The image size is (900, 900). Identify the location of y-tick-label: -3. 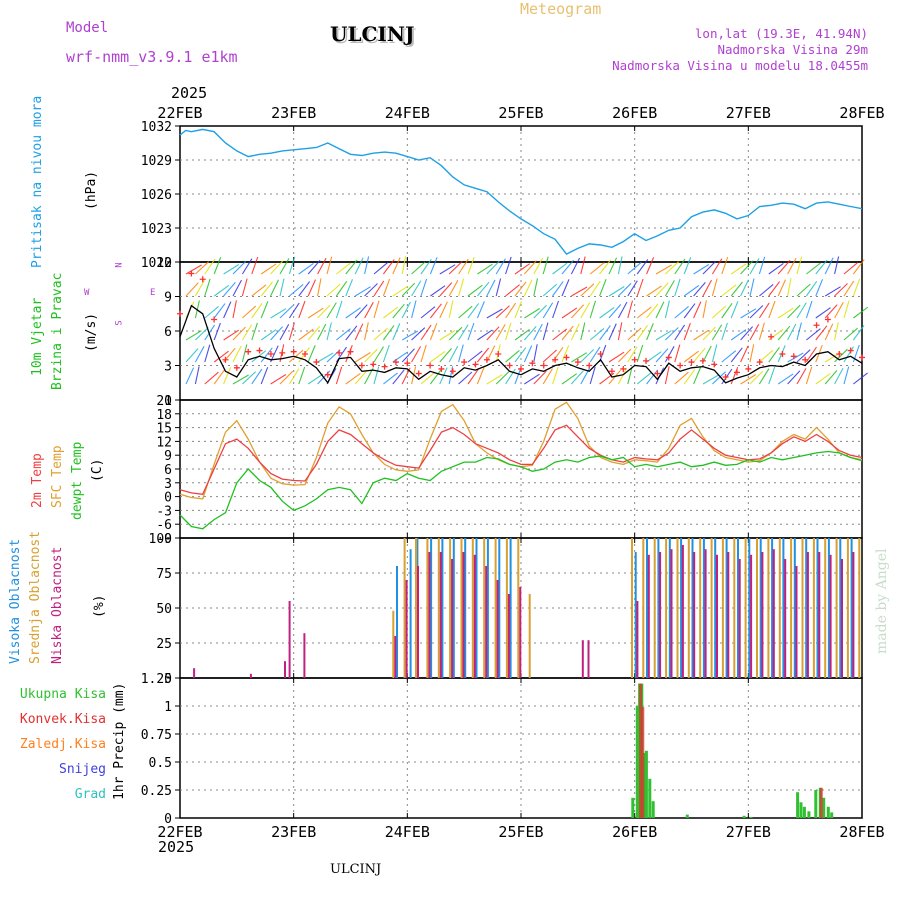
(164, 511).